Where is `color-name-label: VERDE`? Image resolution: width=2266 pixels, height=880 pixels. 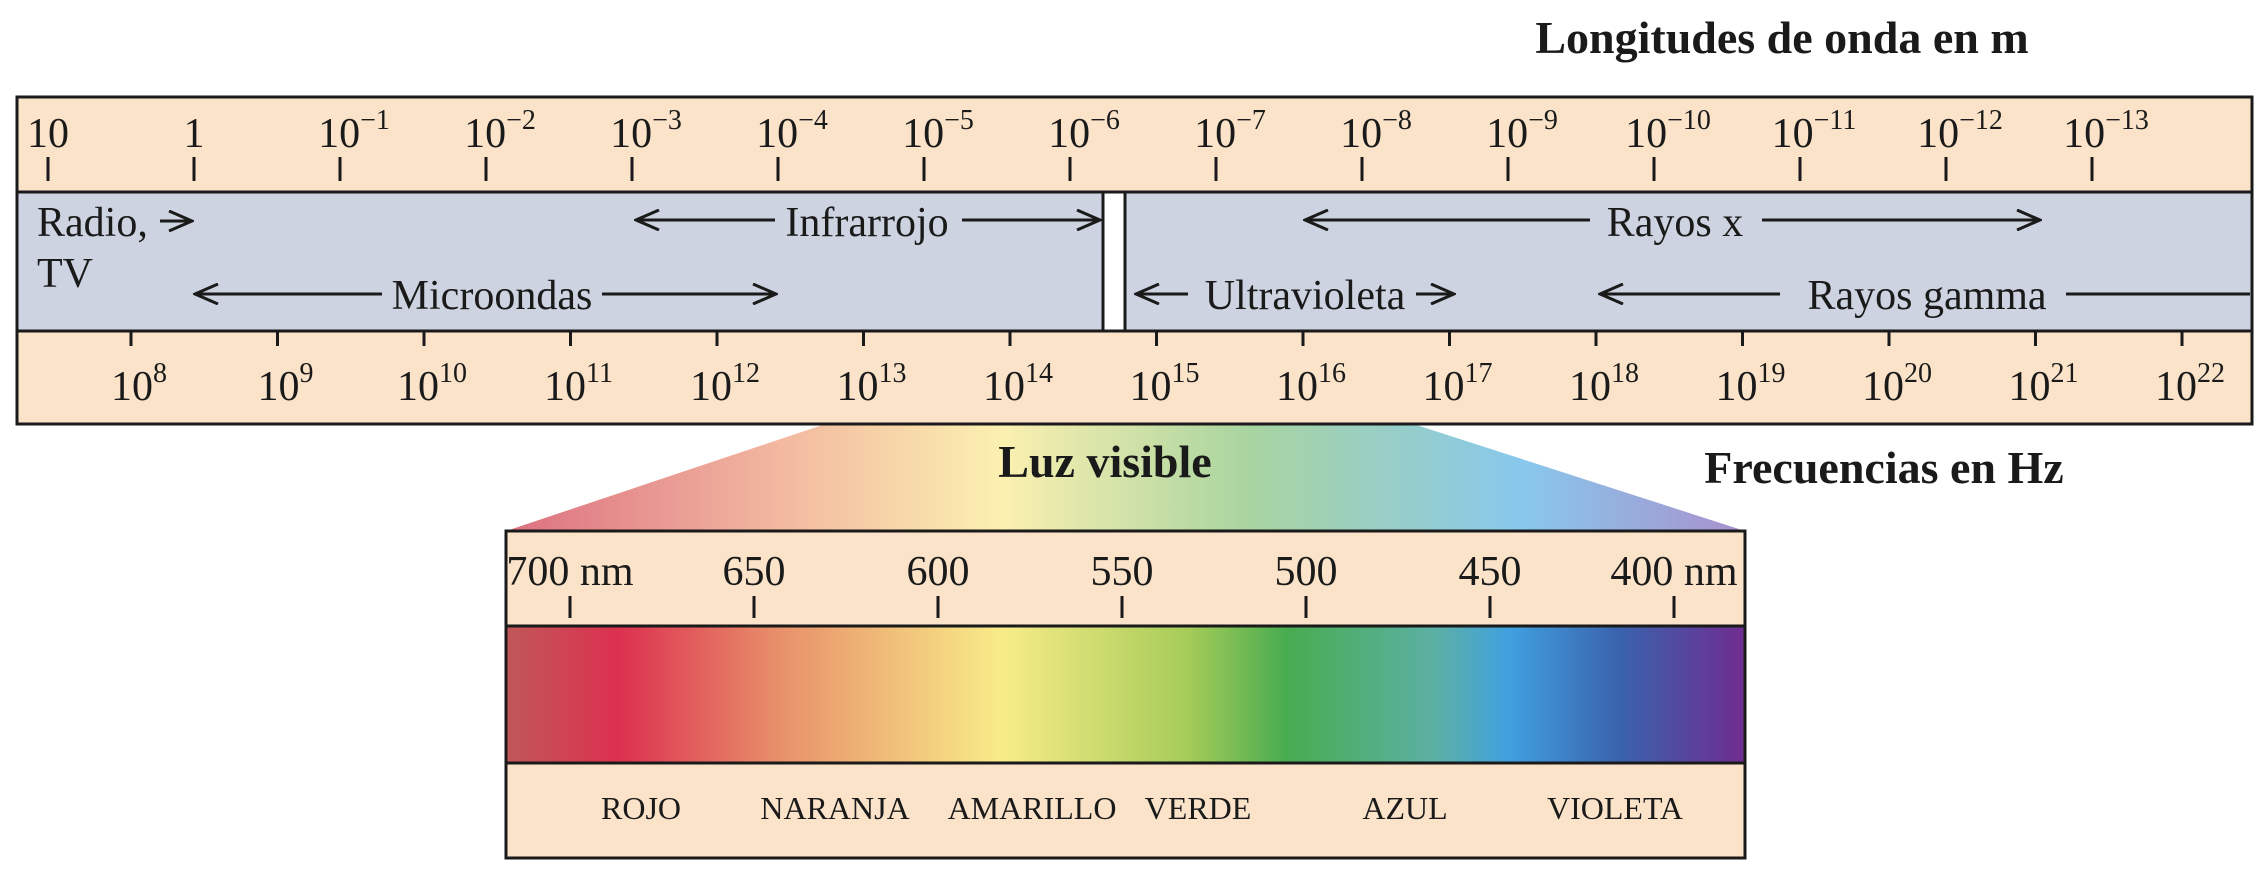 color-name-label: VERDE is located at coordinates (1198, 808).